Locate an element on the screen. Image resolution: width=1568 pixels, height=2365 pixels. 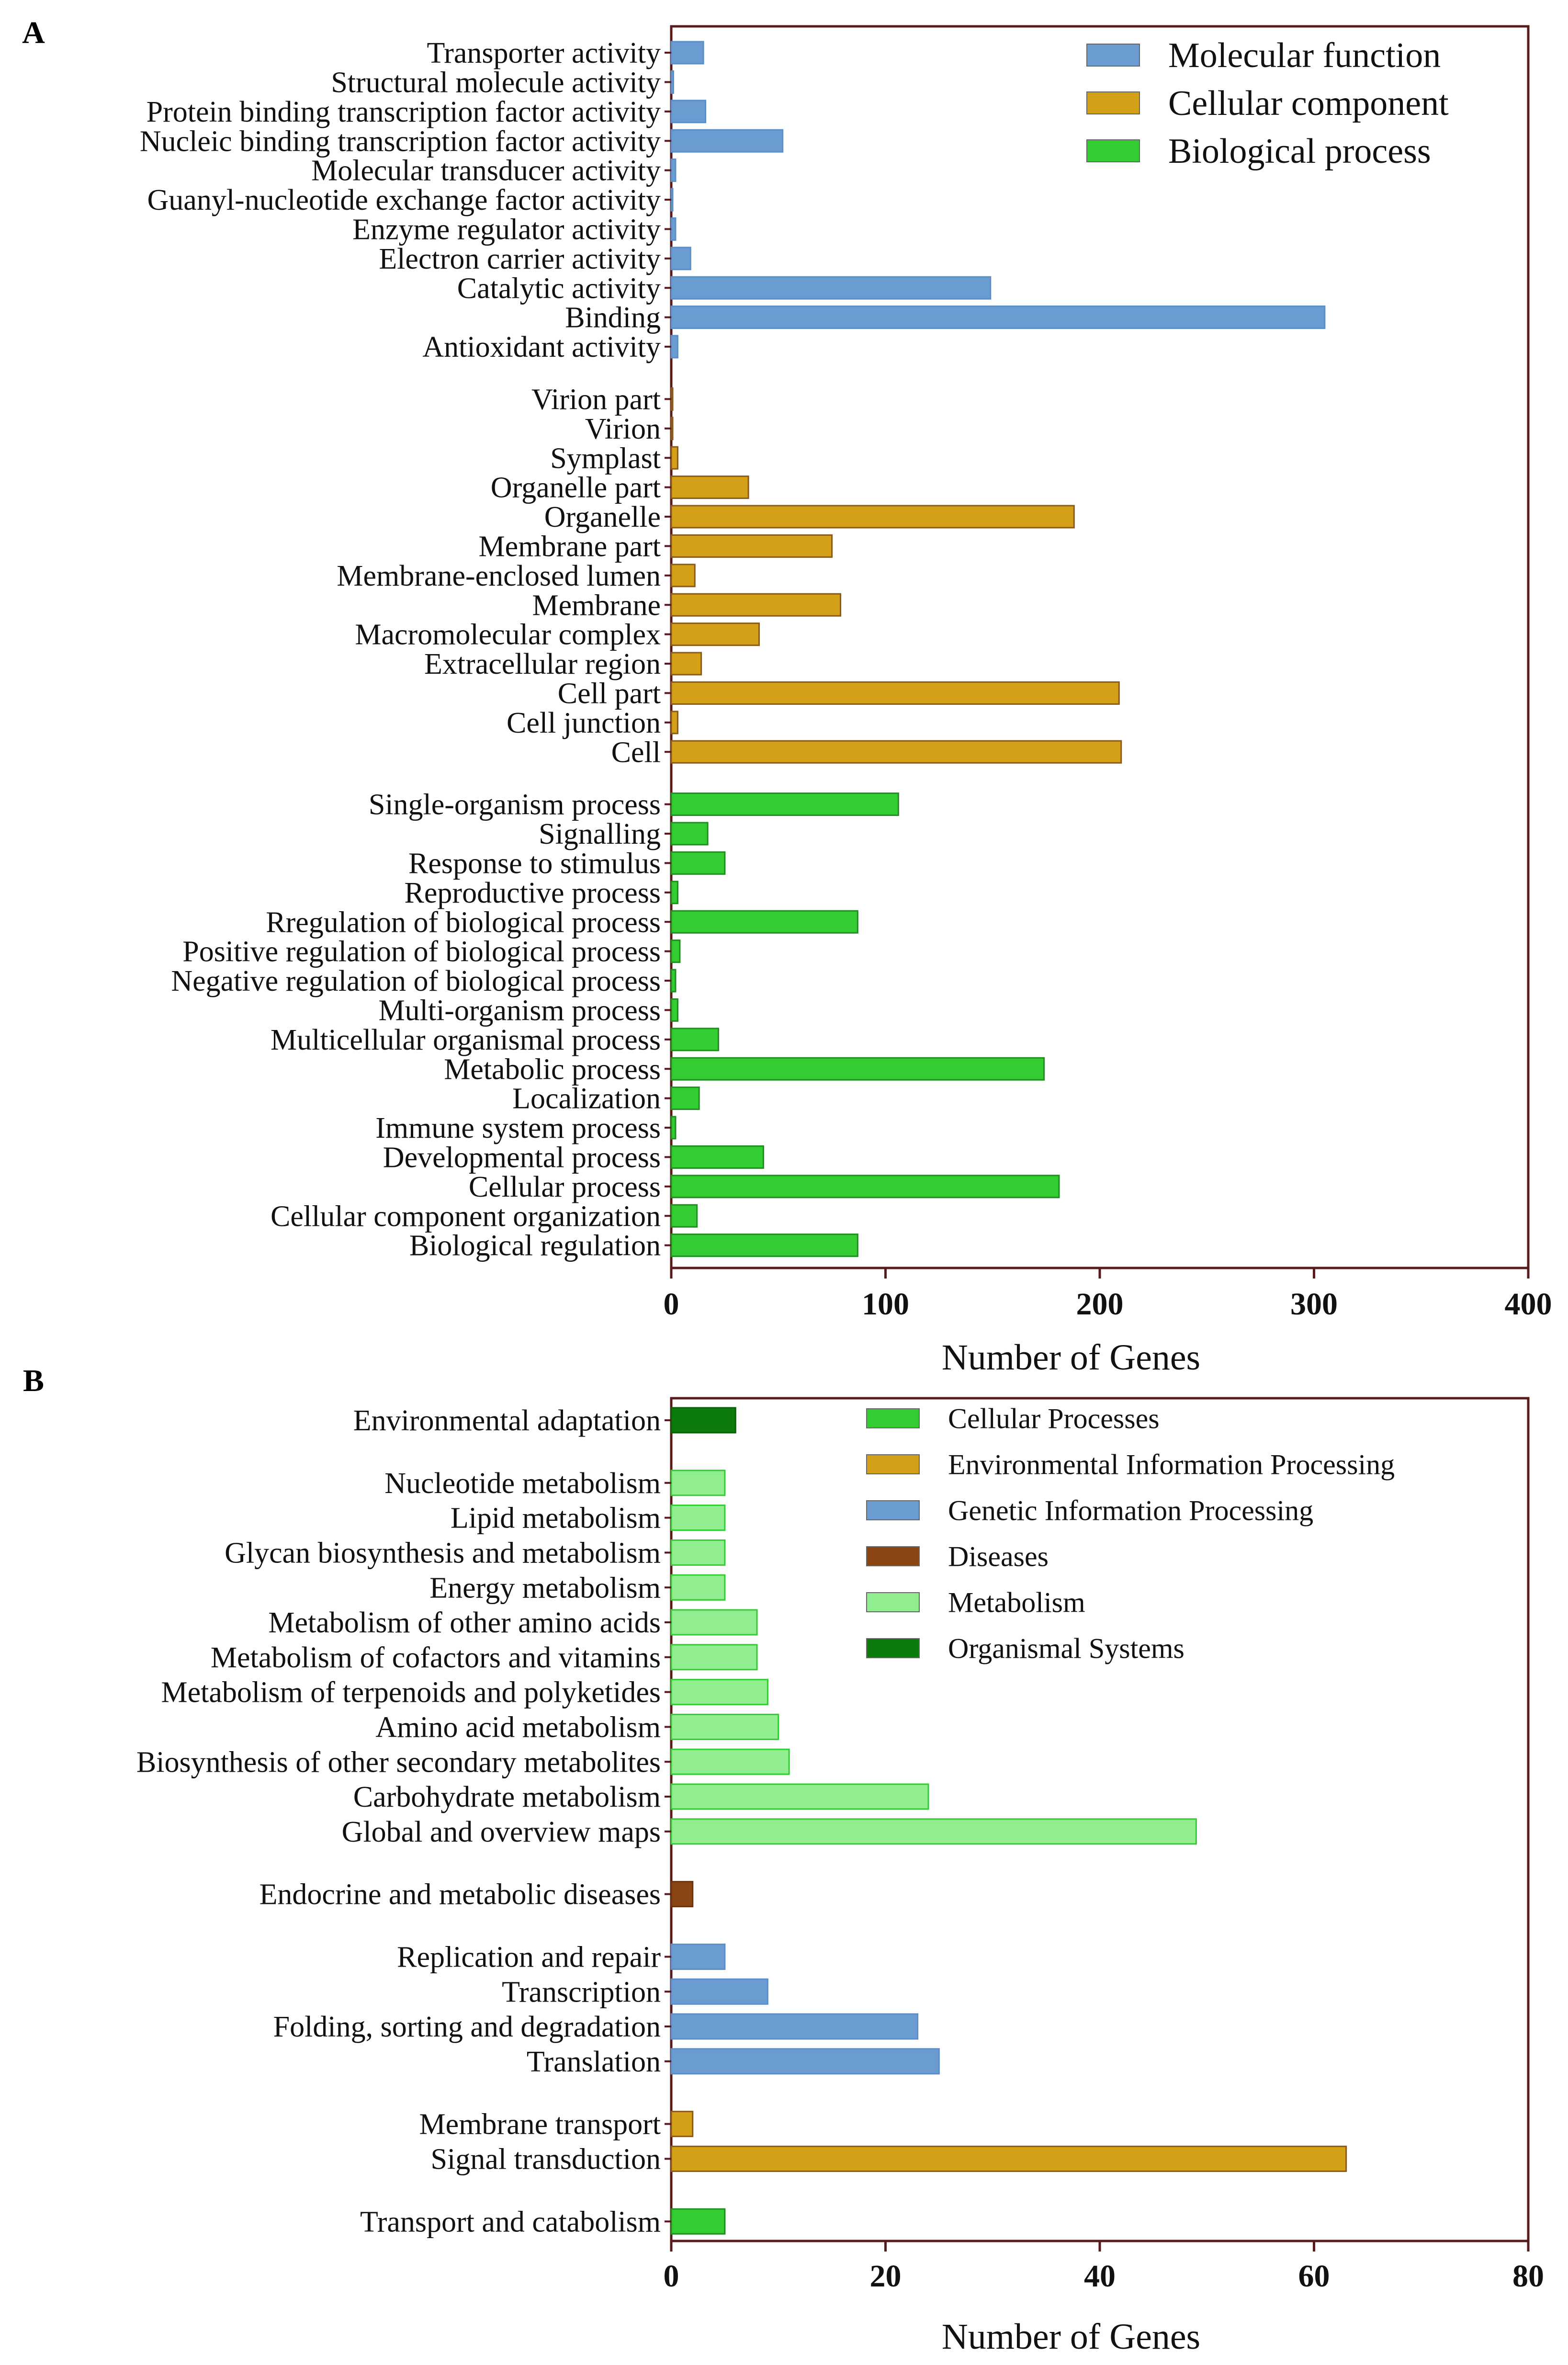
panel-b-legend-swatch-environmental-information-processing is located at coordinates (893, 1464).